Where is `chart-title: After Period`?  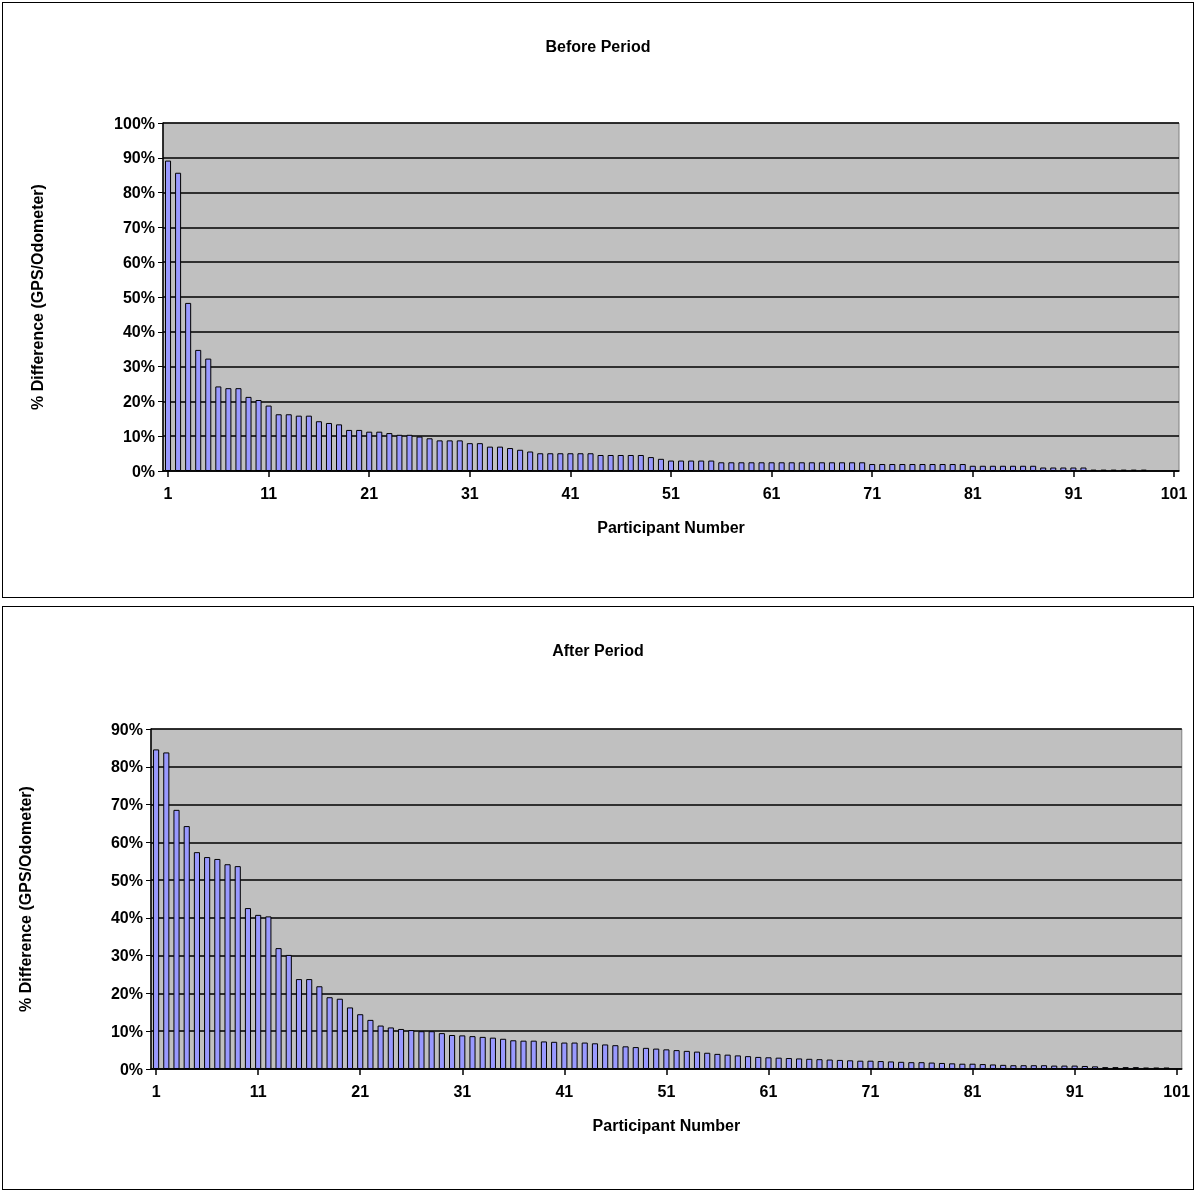 chart-title: After Period is located at coordinates (598, 650).